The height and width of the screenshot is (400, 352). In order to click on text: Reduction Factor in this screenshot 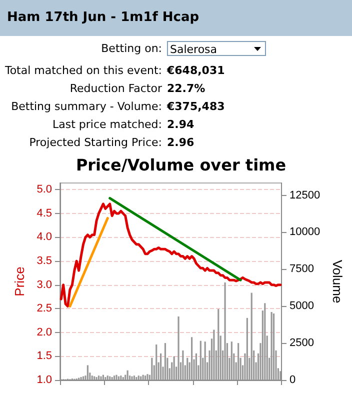, I will do `click(116, 89)`.